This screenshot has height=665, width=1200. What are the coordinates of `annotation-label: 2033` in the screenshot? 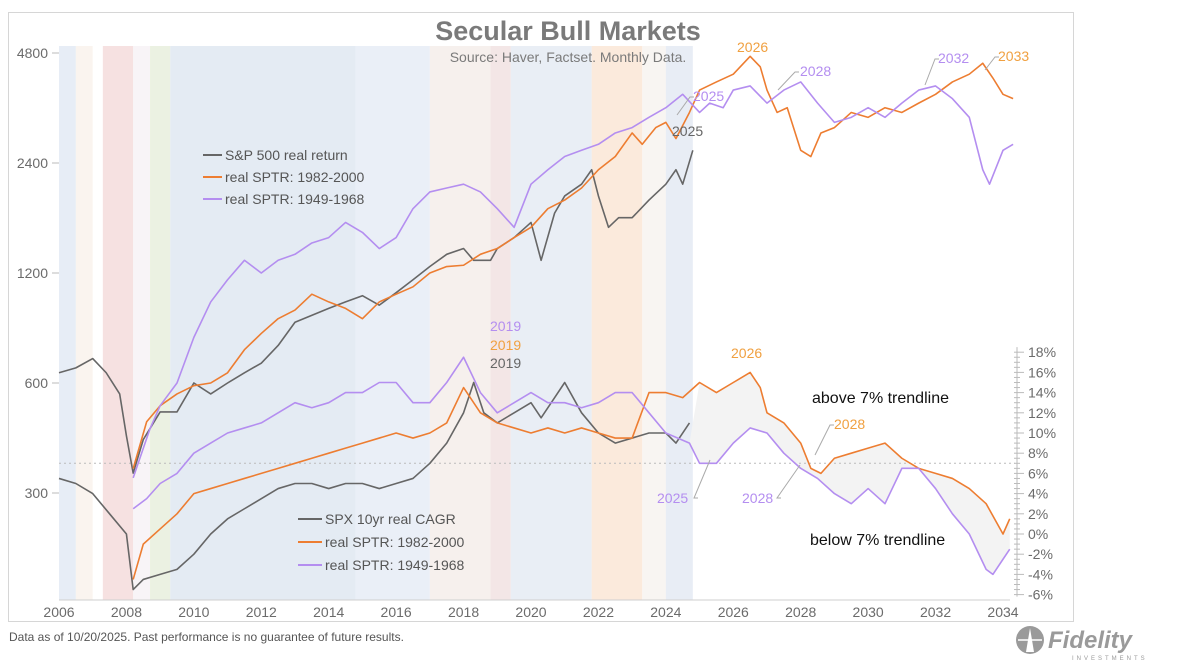 It's located at (1013, 56).